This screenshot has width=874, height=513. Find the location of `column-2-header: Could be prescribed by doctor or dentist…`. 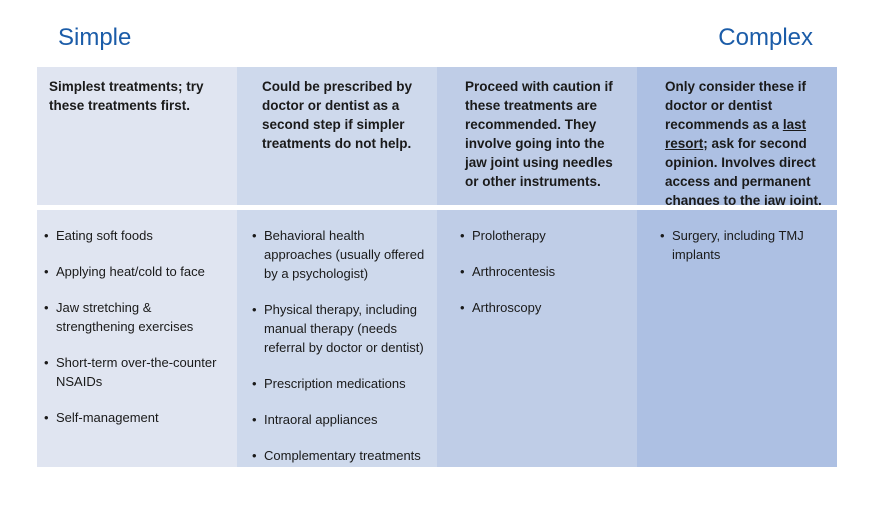

column-2-header: Could be prescribed by doctor or dentist… is located at coordinates (337, 136).